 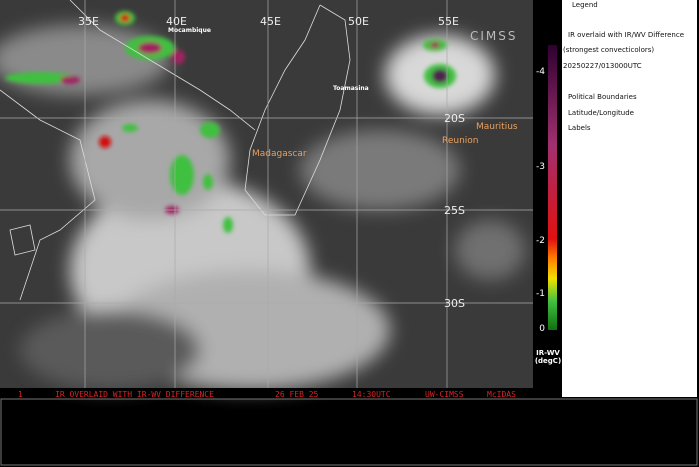 I want to click on legend-item: 20250227/013000UTC, so click(x=602, y=66).